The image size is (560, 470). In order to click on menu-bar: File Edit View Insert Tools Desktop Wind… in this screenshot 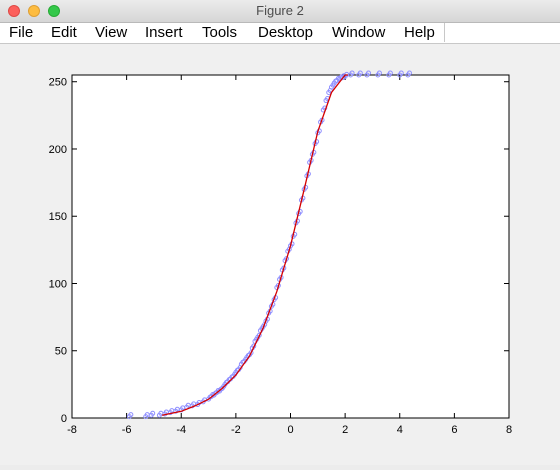, I will do `click(280, 41)`.